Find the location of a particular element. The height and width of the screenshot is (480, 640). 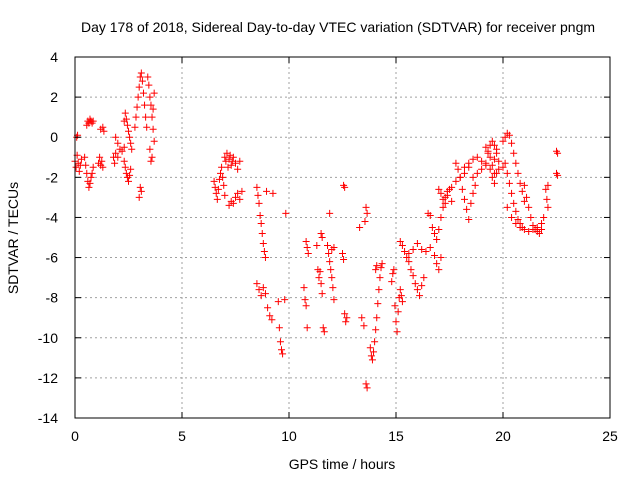

series-arc-f is located at coordinates (128, 147).